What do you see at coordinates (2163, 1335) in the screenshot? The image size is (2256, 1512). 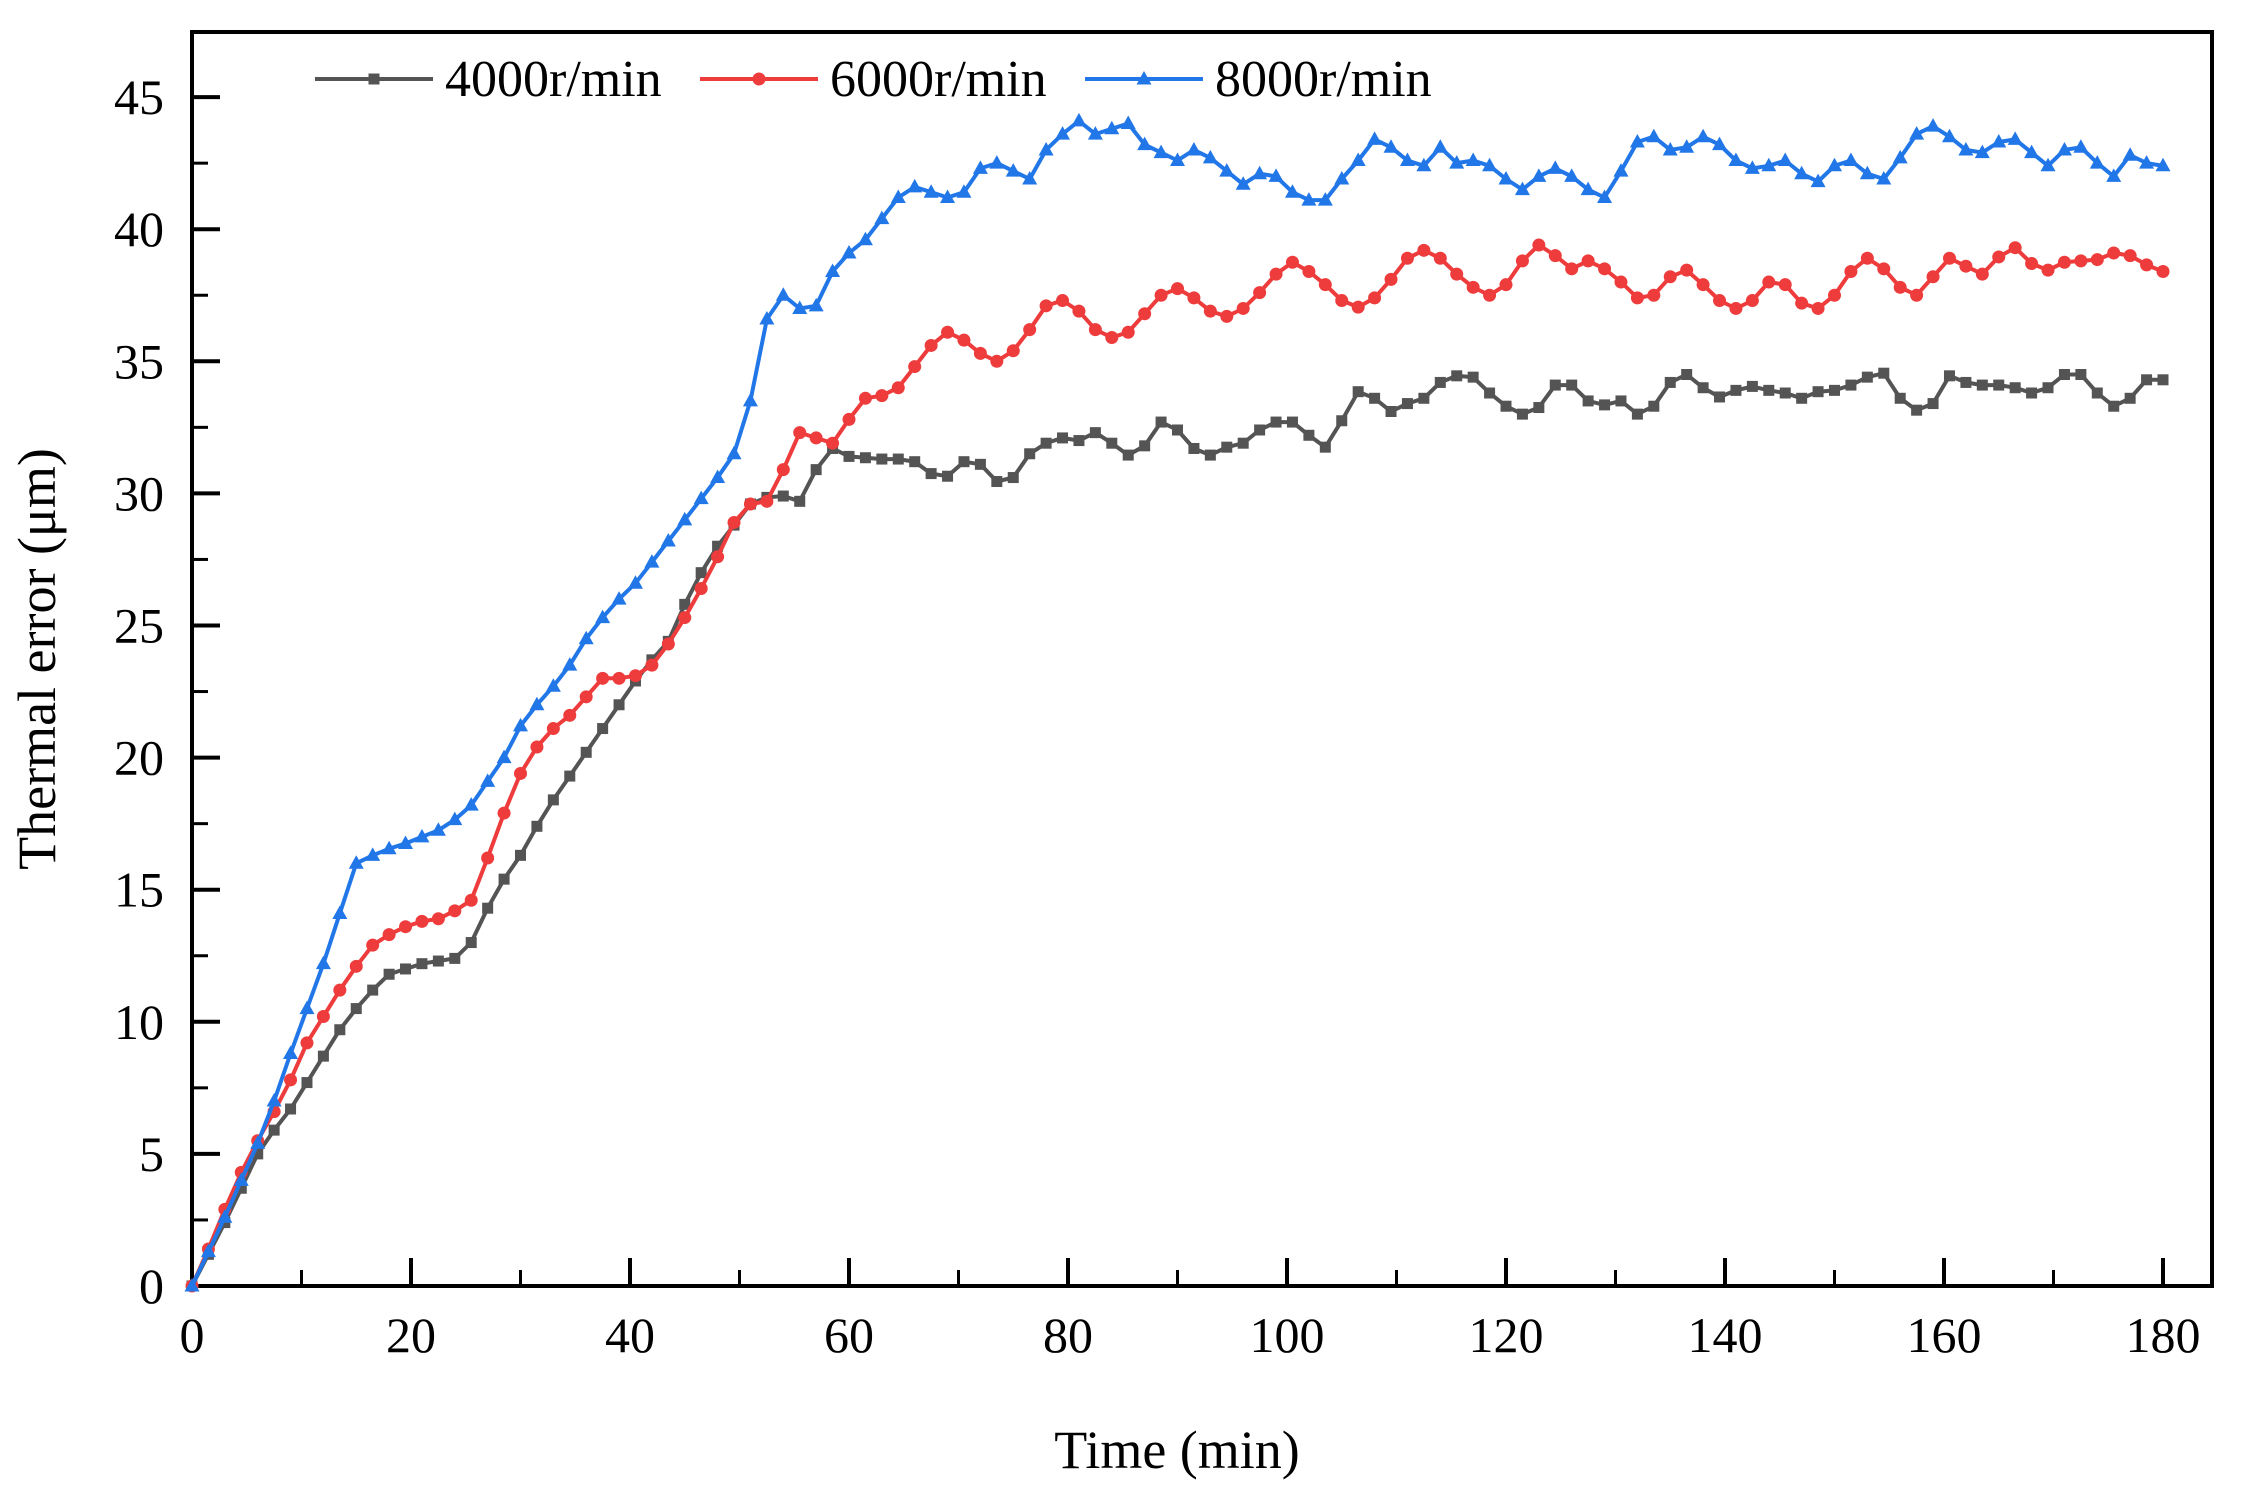 I see `x-tick-label: 180` at bounding box center [2163, 1335].